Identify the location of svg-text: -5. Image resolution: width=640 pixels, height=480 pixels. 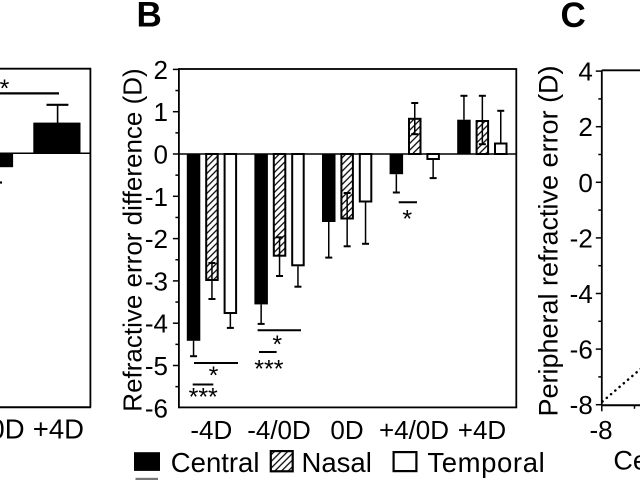
(156, 366).